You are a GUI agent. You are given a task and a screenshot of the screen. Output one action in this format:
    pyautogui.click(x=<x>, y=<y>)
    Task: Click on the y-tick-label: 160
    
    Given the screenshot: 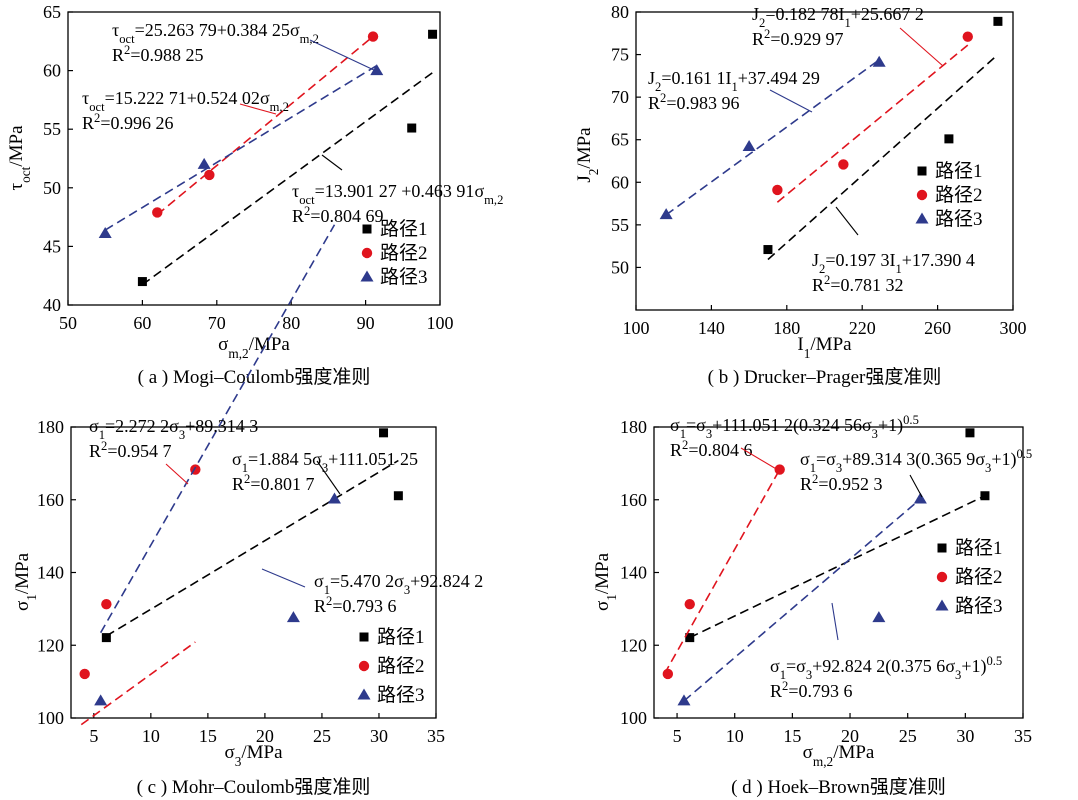 What is the action you would take?
    pyautogui.click(x=633, y=500)
    